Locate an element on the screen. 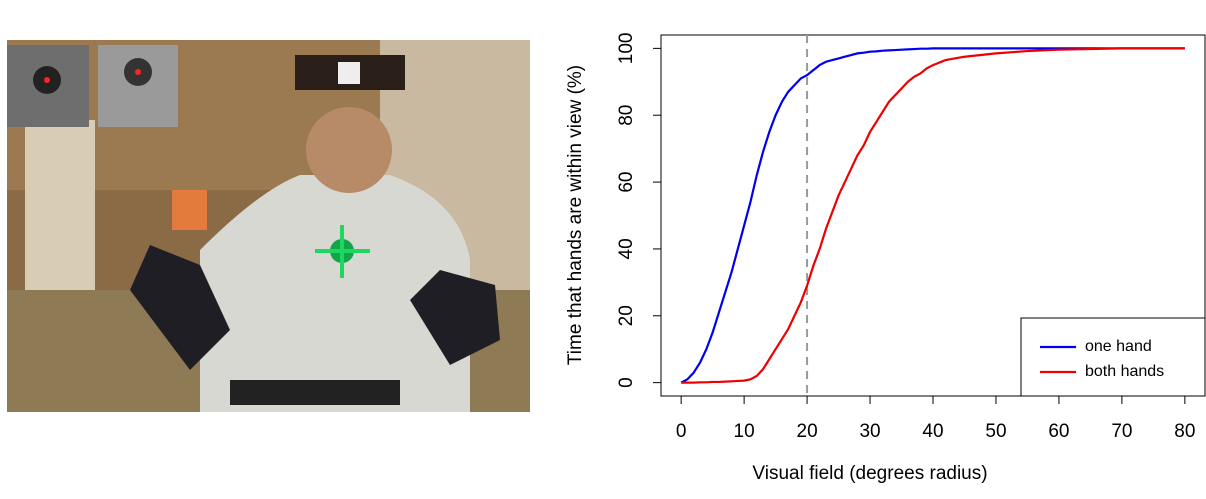  legend-label: both hands is located at coordinates (1124, 371).